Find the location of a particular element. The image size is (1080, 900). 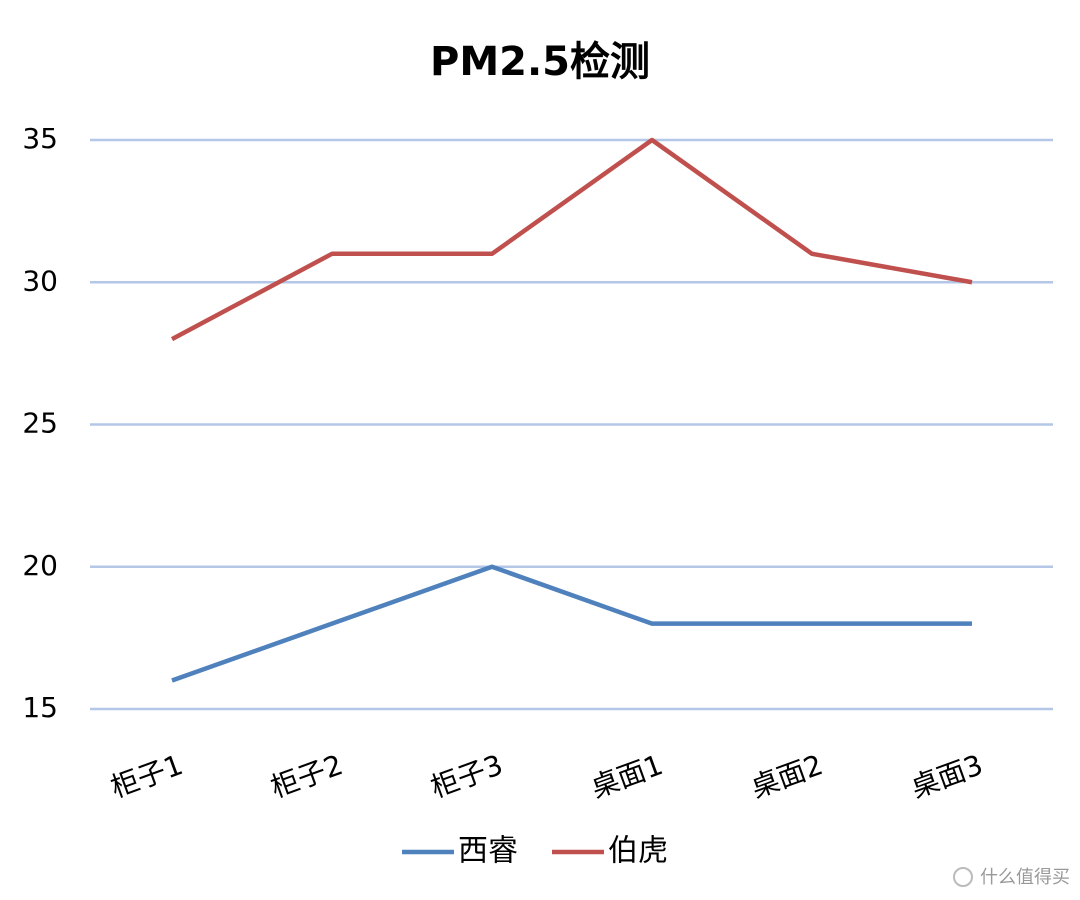

x-tick-label: 柜子1 is located at coordinates (146, 776).